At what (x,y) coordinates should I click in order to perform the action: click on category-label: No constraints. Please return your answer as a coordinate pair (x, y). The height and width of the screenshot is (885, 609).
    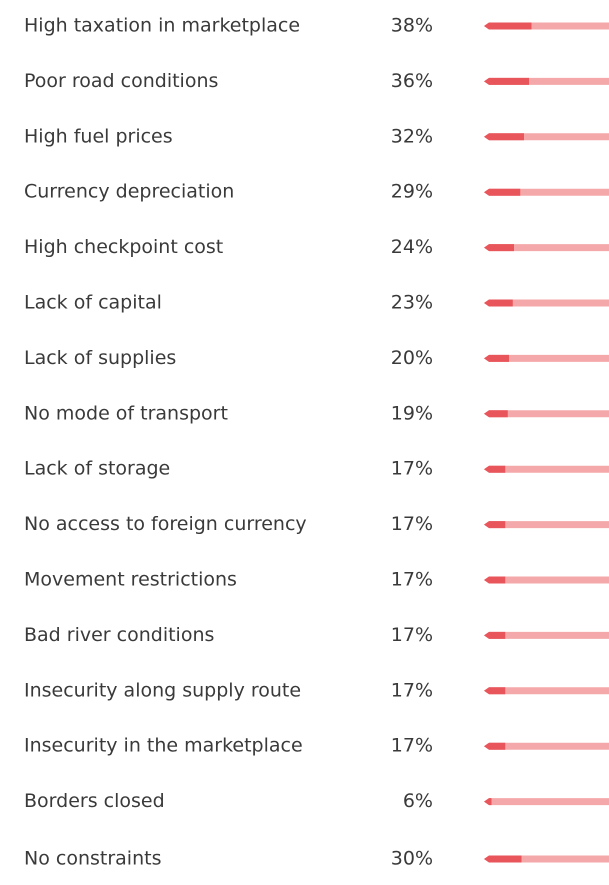
    Looking at the image, I should click on (92, 859).